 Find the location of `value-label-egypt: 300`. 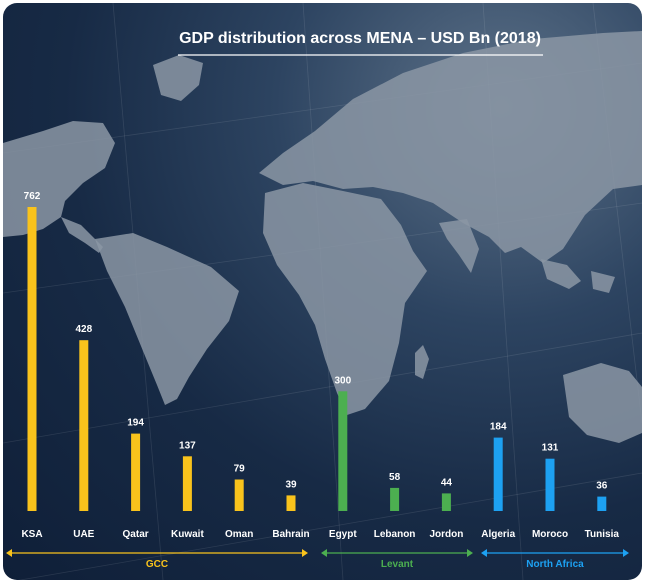

value-label-egypt: 300 is located at coordinates (342, 380).